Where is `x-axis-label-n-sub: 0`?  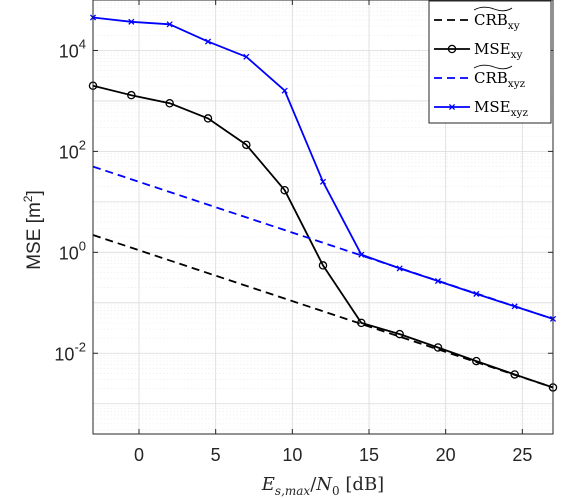
x-axis-label-n-sub: 0 is located at coordinates (336, 491).